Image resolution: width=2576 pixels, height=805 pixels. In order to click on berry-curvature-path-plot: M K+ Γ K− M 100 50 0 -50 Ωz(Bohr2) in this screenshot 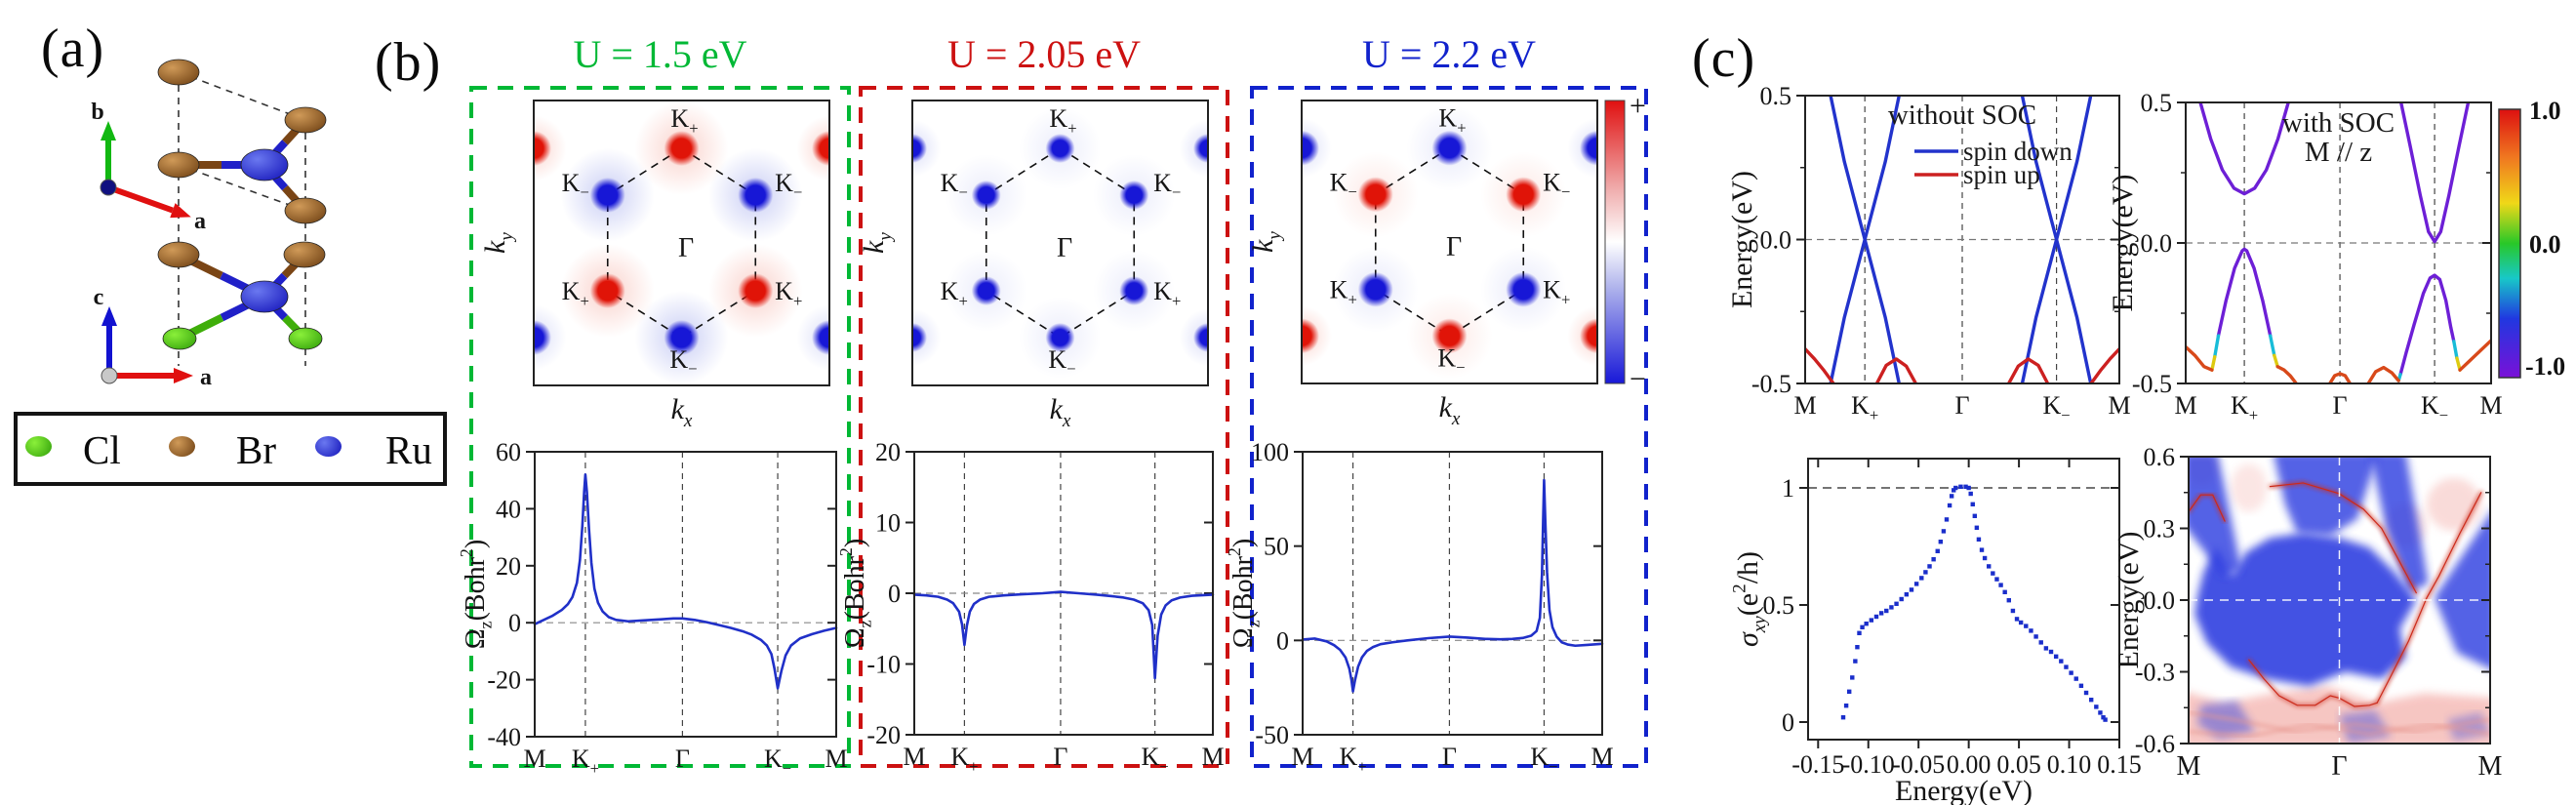, I will do `click(1419, 607)`.